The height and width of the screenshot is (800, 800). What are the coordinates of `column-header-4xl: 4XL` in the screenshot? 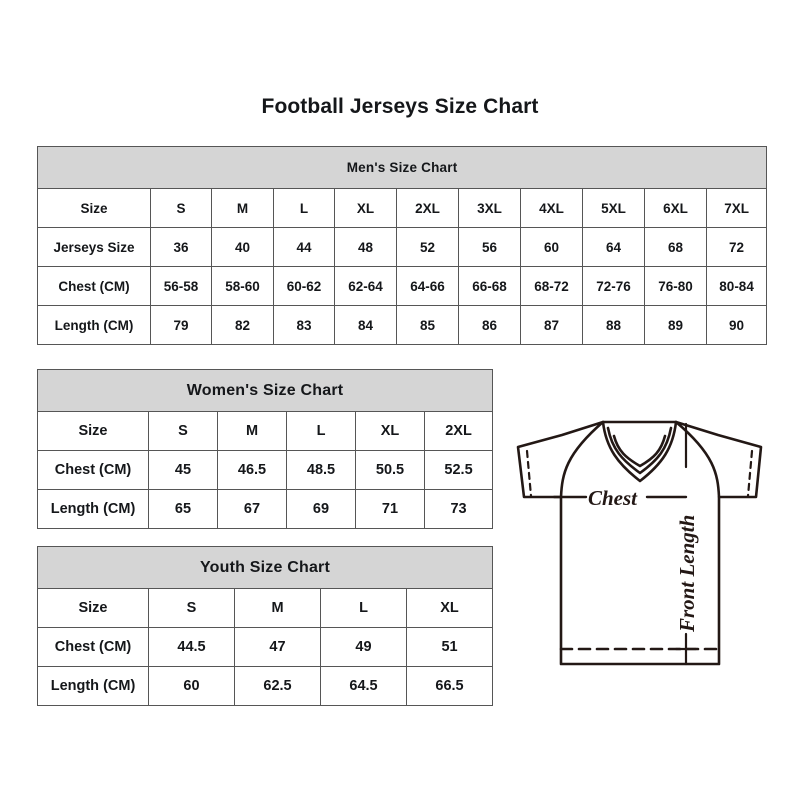 It's located at (551, 208).